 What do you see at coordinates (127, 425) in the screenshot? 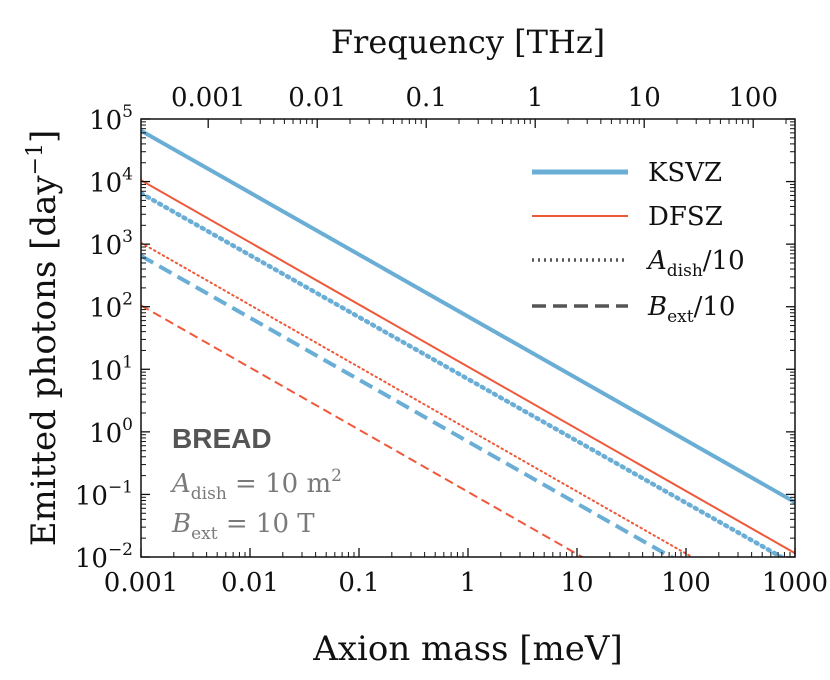
I see `y-tick-exp: 0` at bounding box center [127, 425].